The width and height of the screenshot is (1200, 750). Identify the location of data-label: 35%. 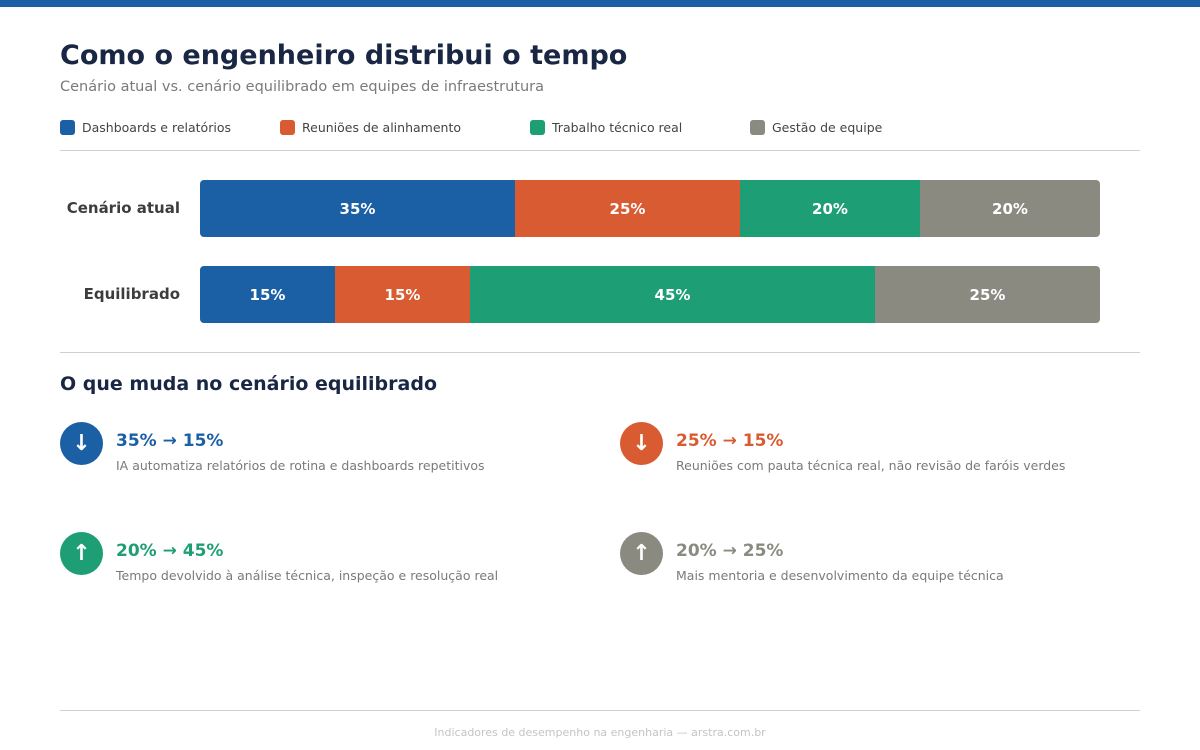
(357, 208).